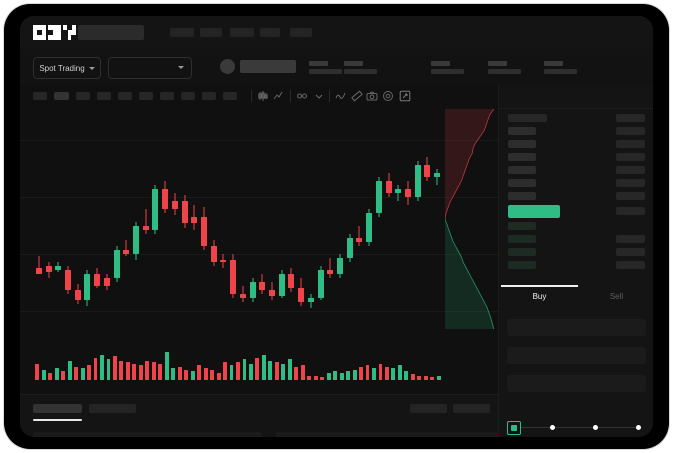 This screenshot has width=673, height=453. I want to click on okx-logo, so click(54, 32).